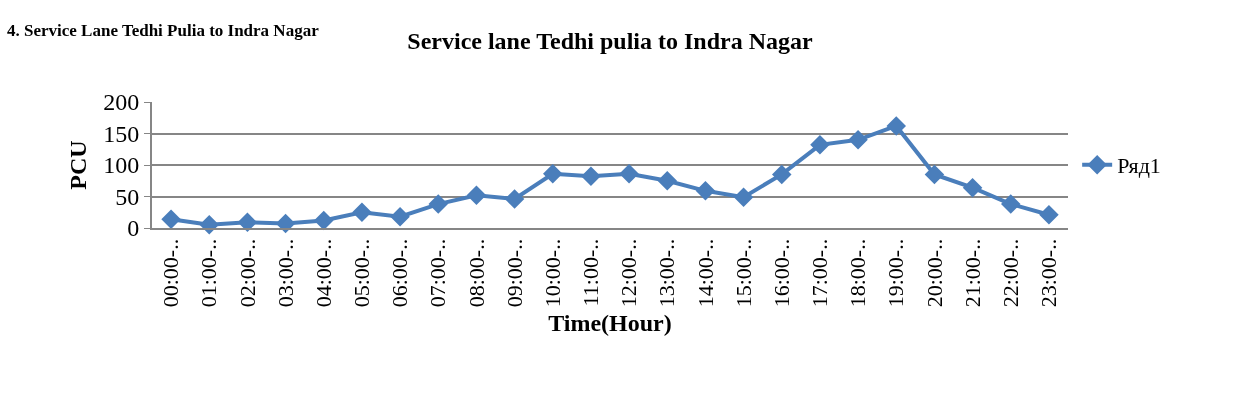 This screenshot has height=403, width=1253. Describe the element at coordinates (476, 273) in the screenshot. I see `x-tick-label: 08:00-..` at that location.